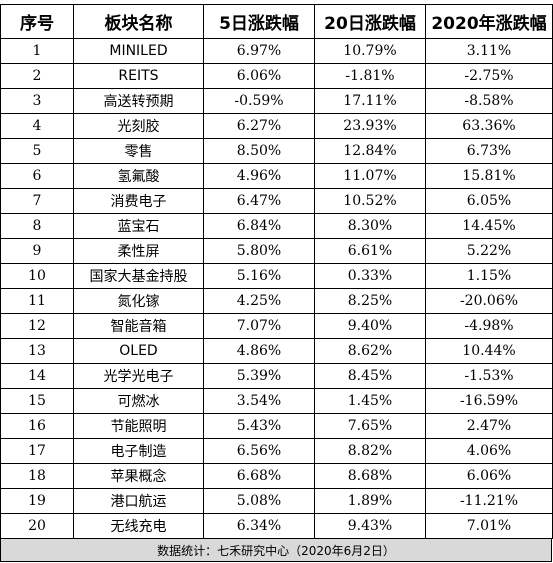 The height and width of the screenshot is (563, 553). What do you see at coordinates (138, 76) in the screenshot?
I see `sector-name-cell: REITS` at bounding box center [138, 76].